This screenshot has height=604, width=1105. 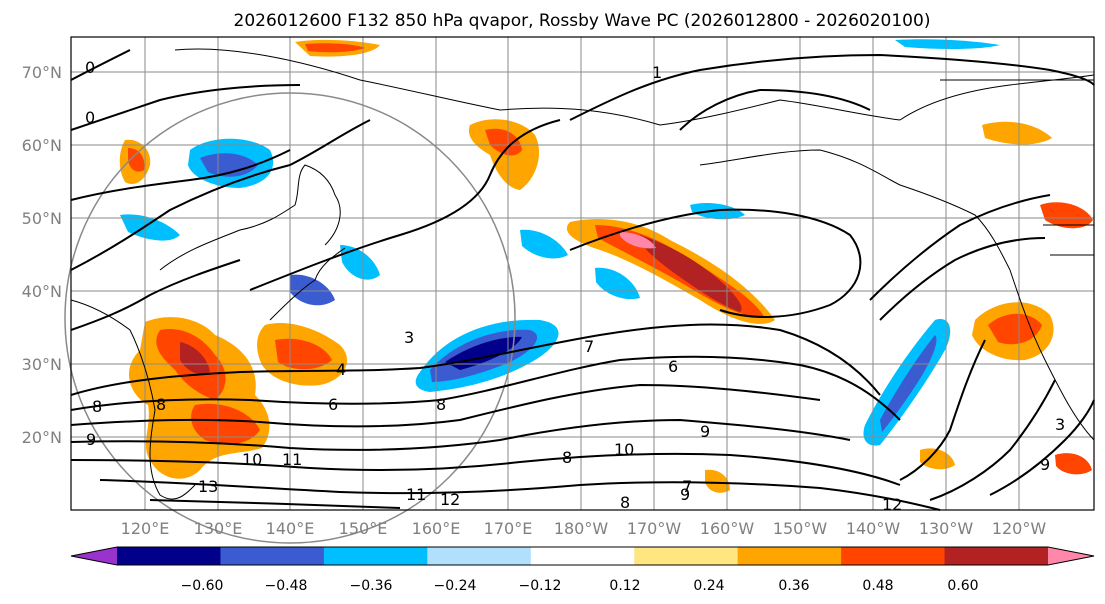 What do you see at coordinates (708, 586) in the screenshot?
I see `colorbar-tick-label: 0.24` at bounding box center [708, 586].